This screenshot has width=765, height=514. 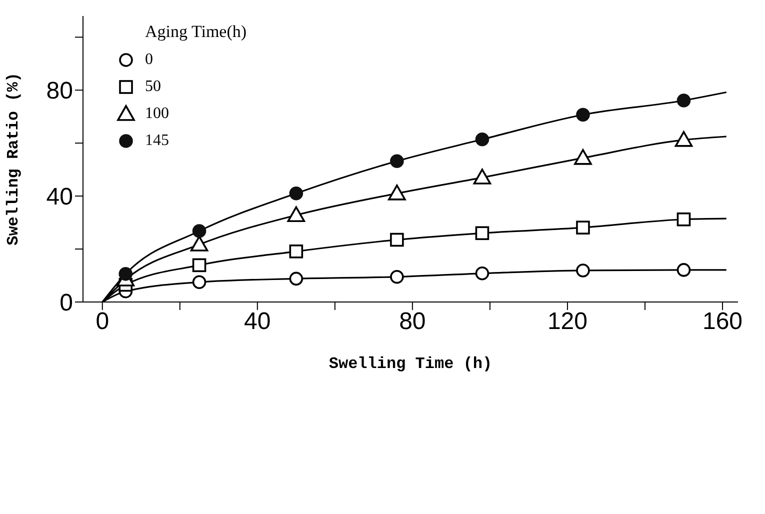 What do you see at coordinates (410, 364) in the screenshot?
I see `x-axis-title: Swelling Time (h)` at bounding box center [410, 364].